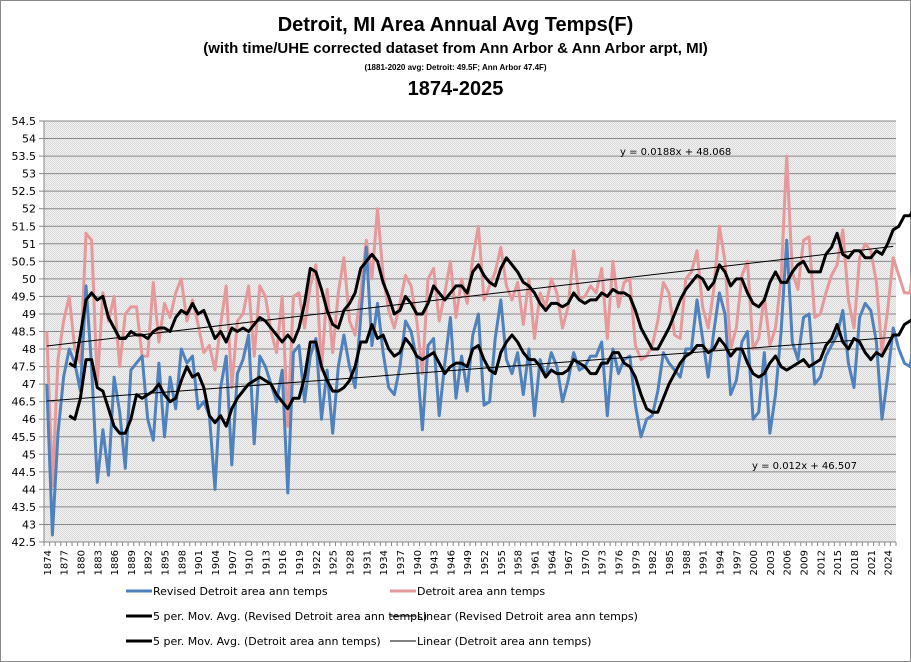  I want to click on y-tick-label: 52.5, so click(24, 191).